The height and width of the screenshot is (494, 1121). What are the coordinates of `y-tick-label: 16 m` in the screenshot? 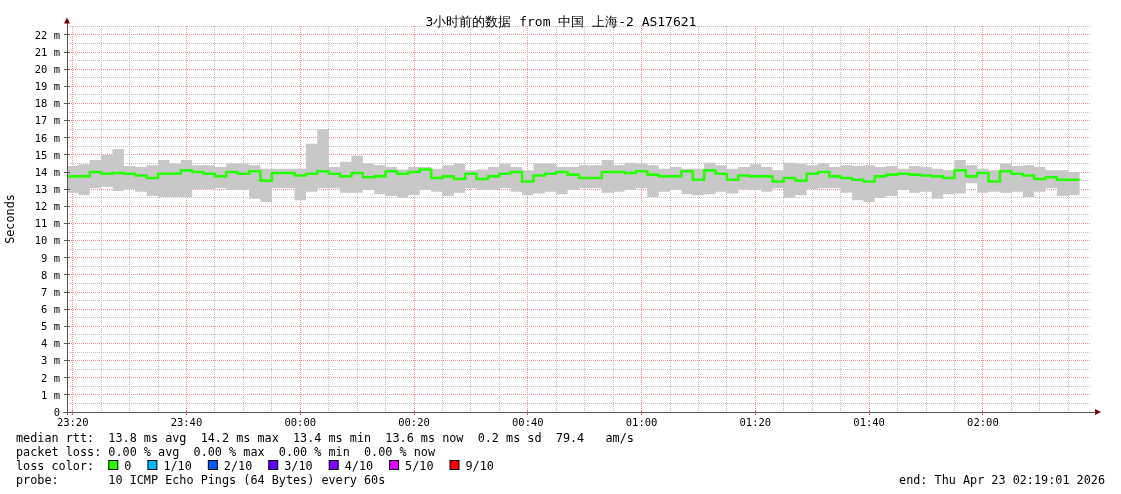 It's located at (47, 137).